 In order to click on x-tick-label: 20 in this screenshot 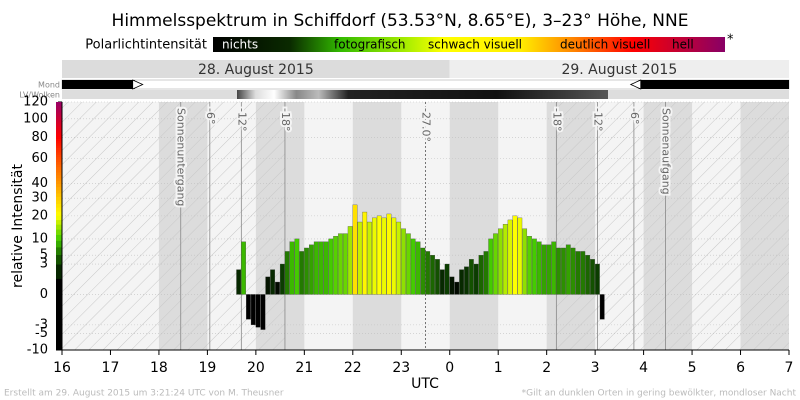, I will do `click(256, 368)`.